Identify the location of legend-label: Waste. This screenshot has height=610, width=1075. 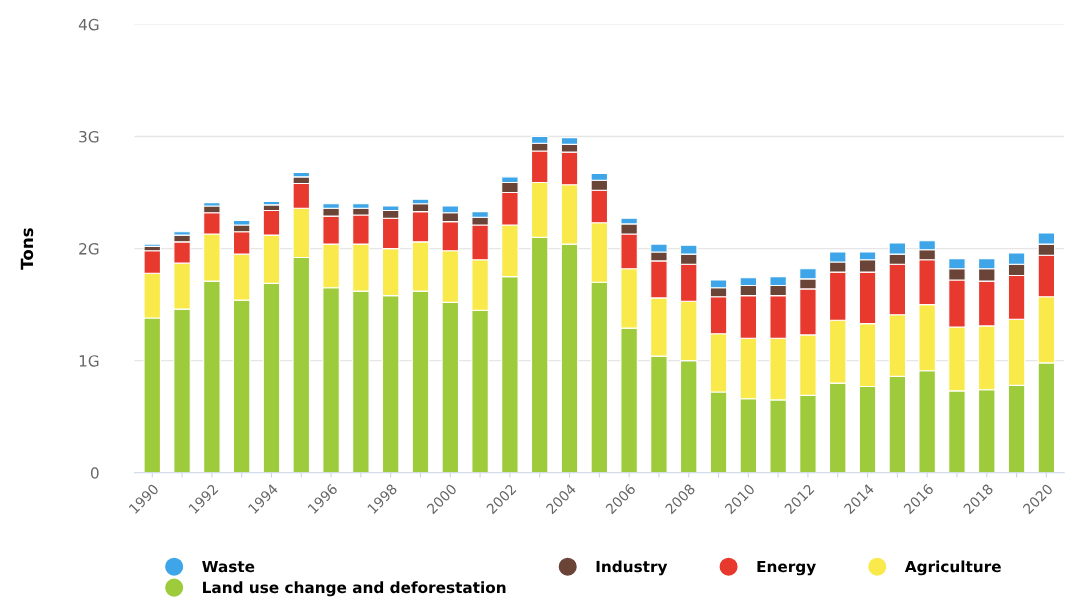
(228, 566).